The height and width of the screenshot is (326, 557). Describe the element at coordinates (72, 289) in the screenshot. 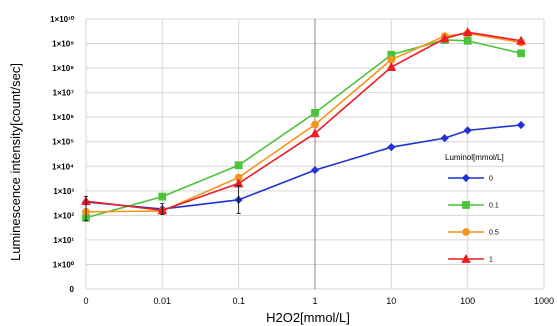

I see `y-tick-label: 0` at that location.